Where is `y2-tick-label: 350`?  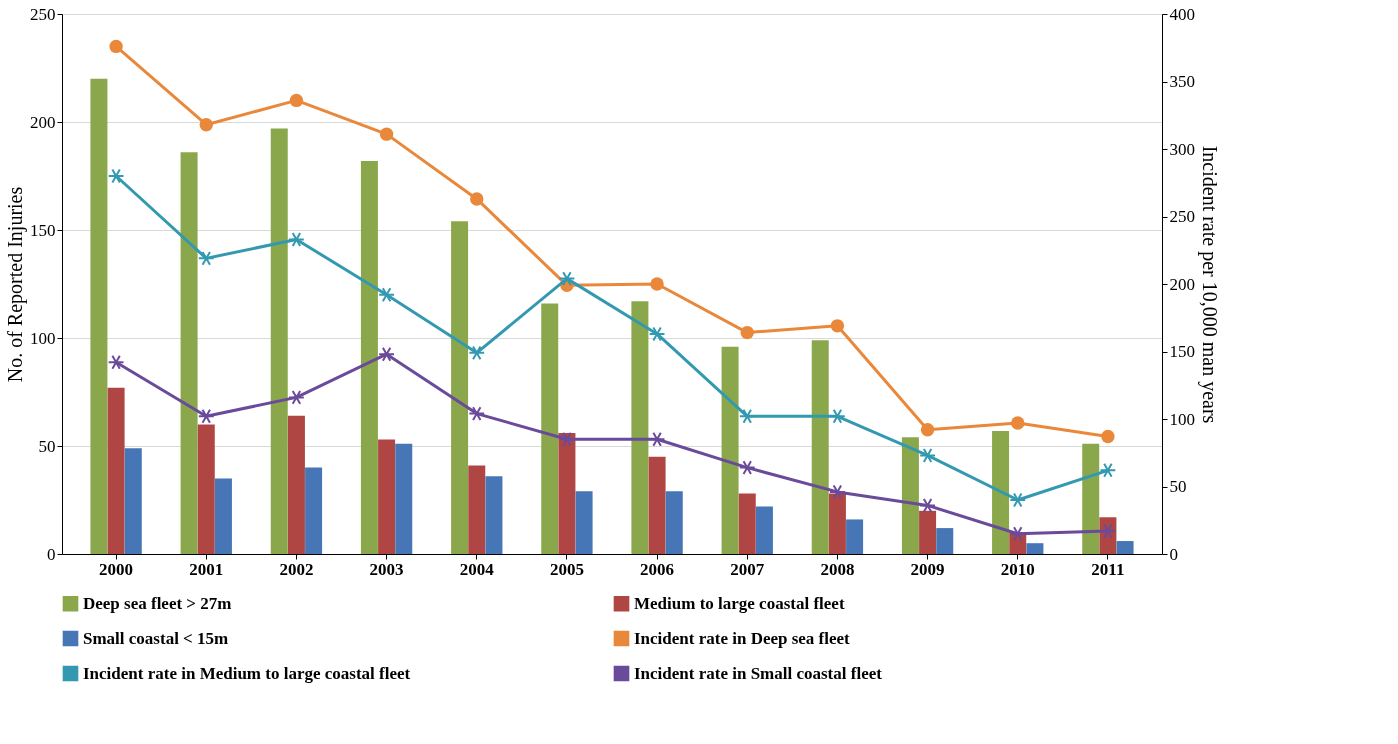 y2-tick-label: 350 is located at coordinates (1182, 81).